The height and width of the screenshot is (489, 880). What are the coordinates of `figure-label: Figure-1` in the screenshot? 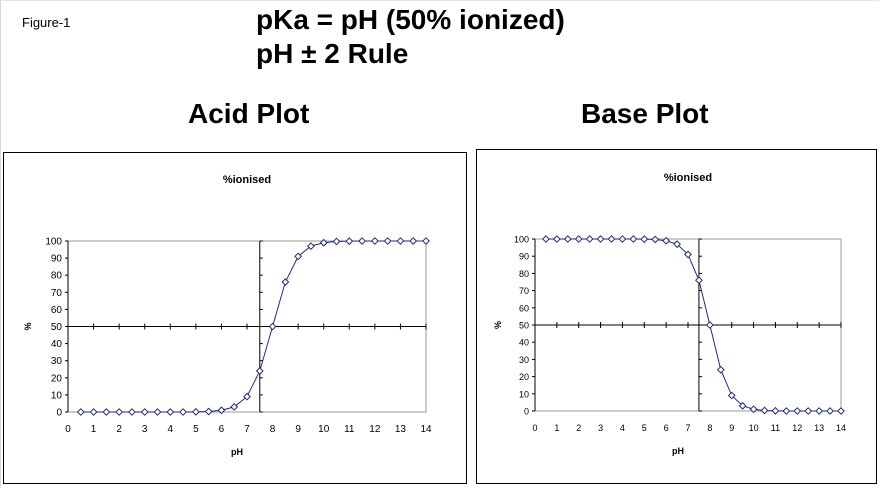 It's located at (46, 22).